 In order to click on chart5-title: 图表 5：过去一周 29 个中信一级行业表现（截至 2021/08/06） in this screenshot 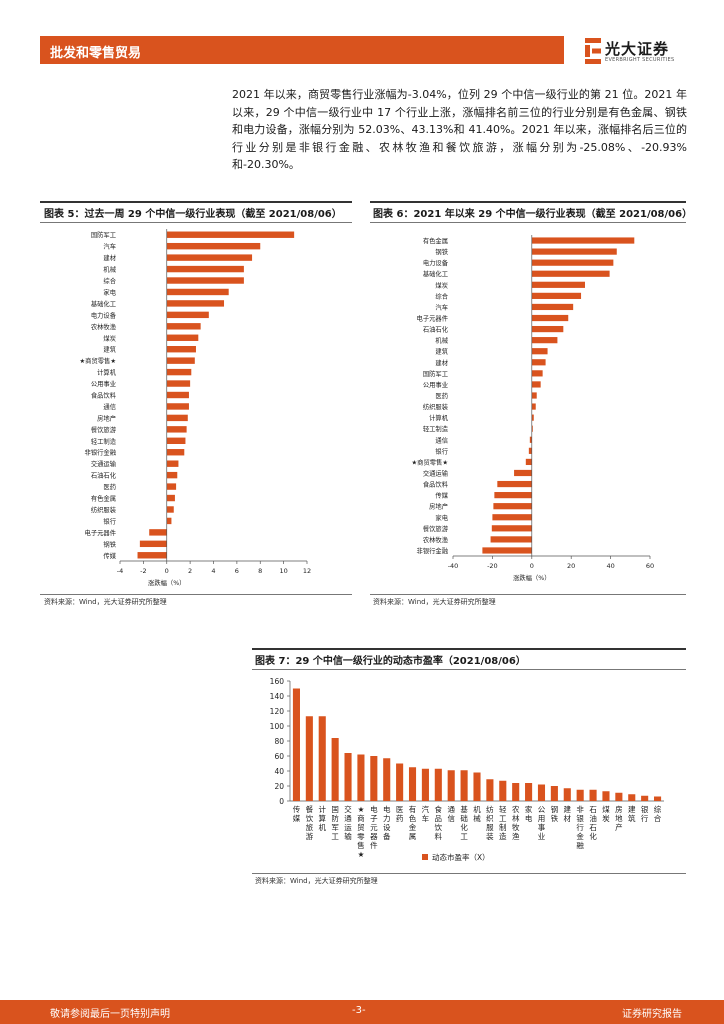, I will do `click(193, 214)`.